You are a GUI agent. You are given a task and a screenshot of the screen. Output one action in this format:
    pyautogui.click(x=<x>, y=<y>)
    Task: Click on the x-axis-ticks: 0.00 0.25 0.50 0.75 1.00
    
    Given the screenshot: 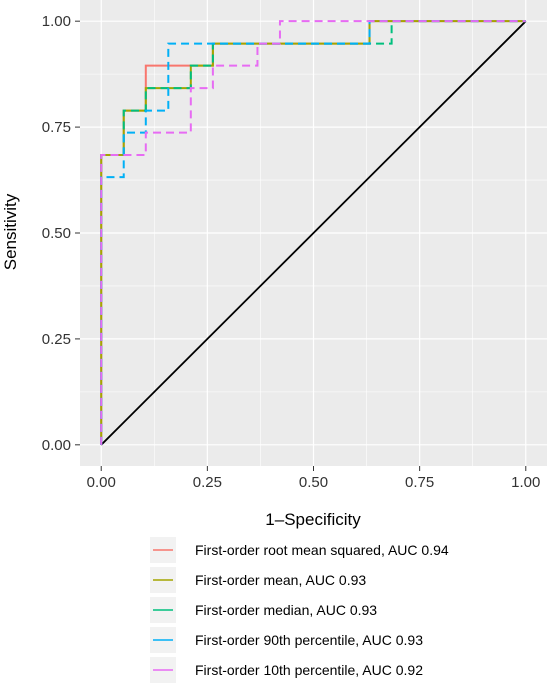 What is the action you would take?
    pyautogui.click(x=313, y=478)
    